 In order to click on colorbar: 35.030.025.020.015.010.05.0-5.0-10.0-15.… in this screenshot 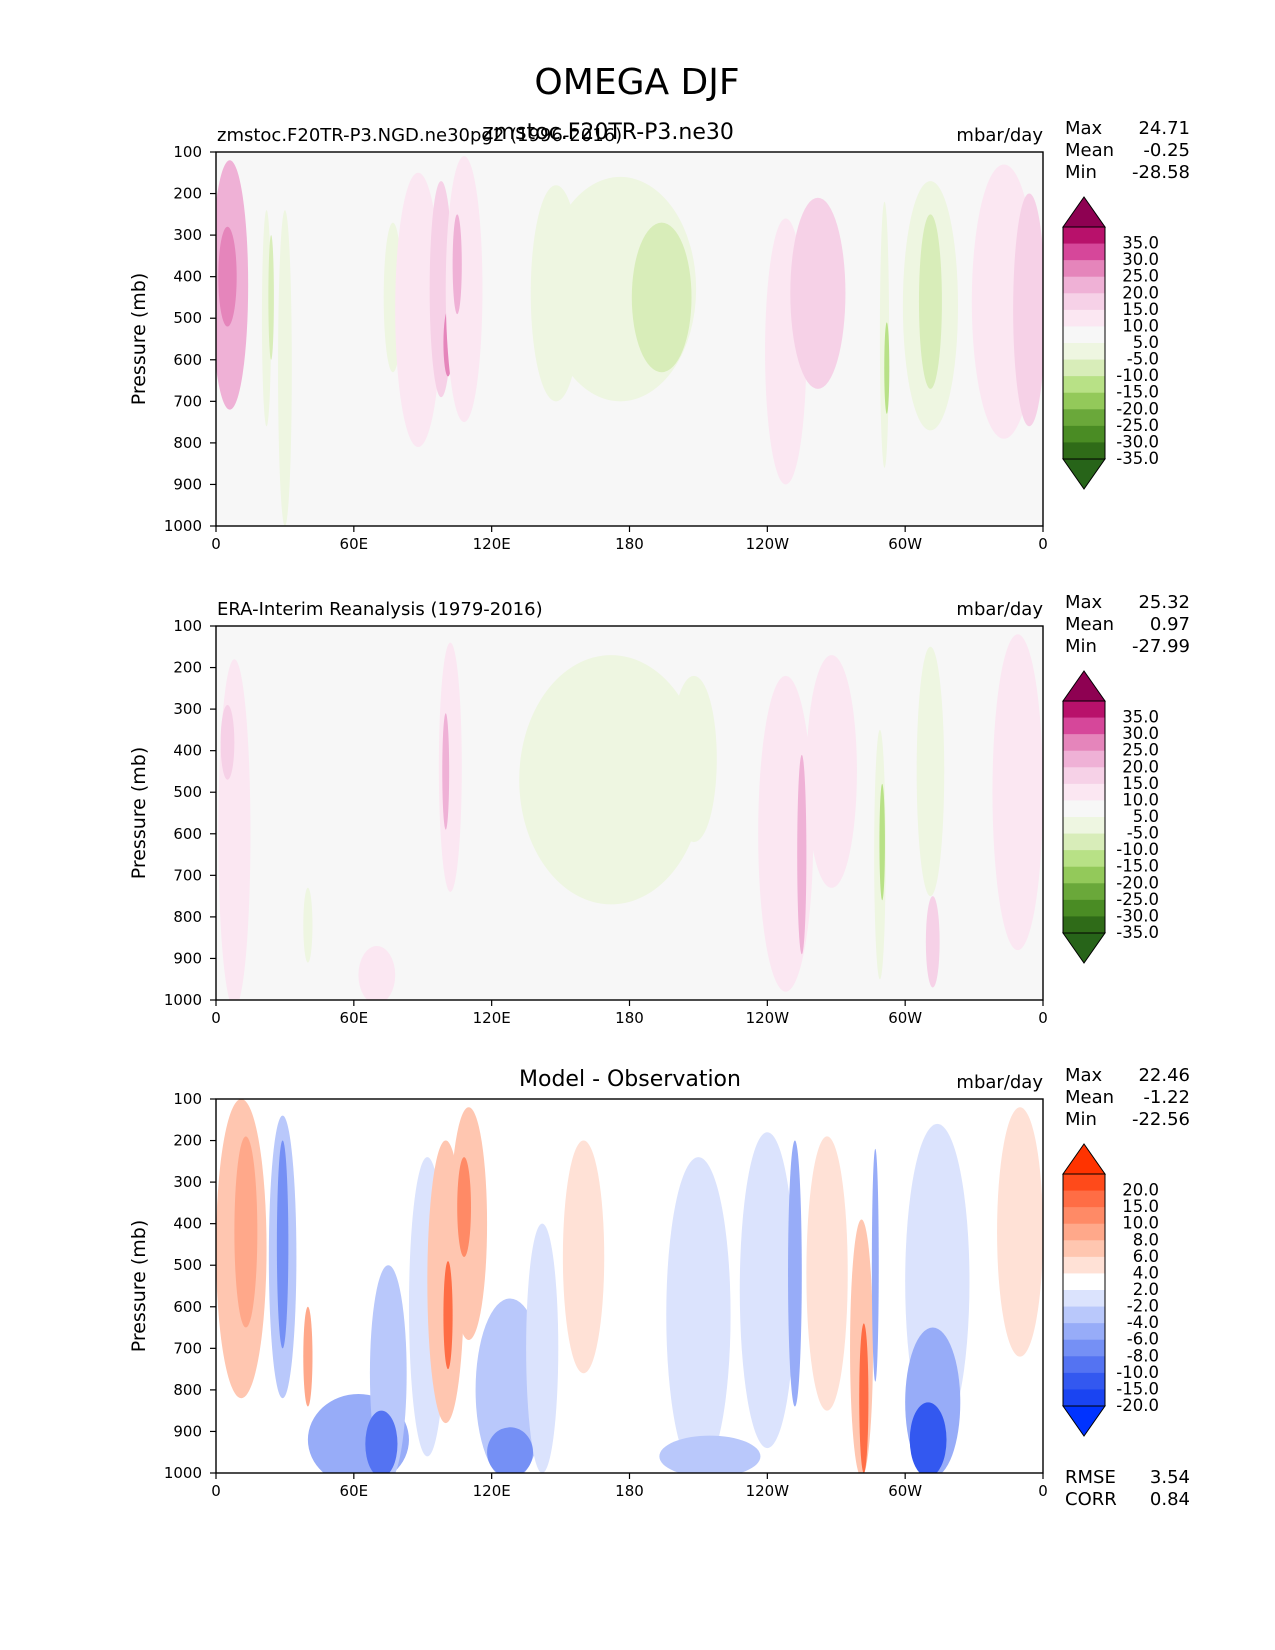, I will do `click(1110, 343)`.